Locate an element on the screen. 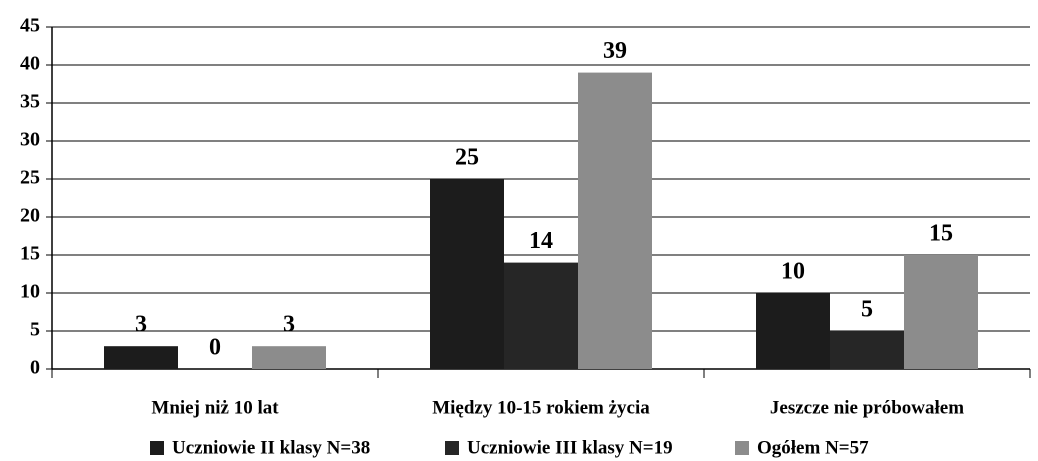  data-label: 15 is located at coordinates (941, 234).